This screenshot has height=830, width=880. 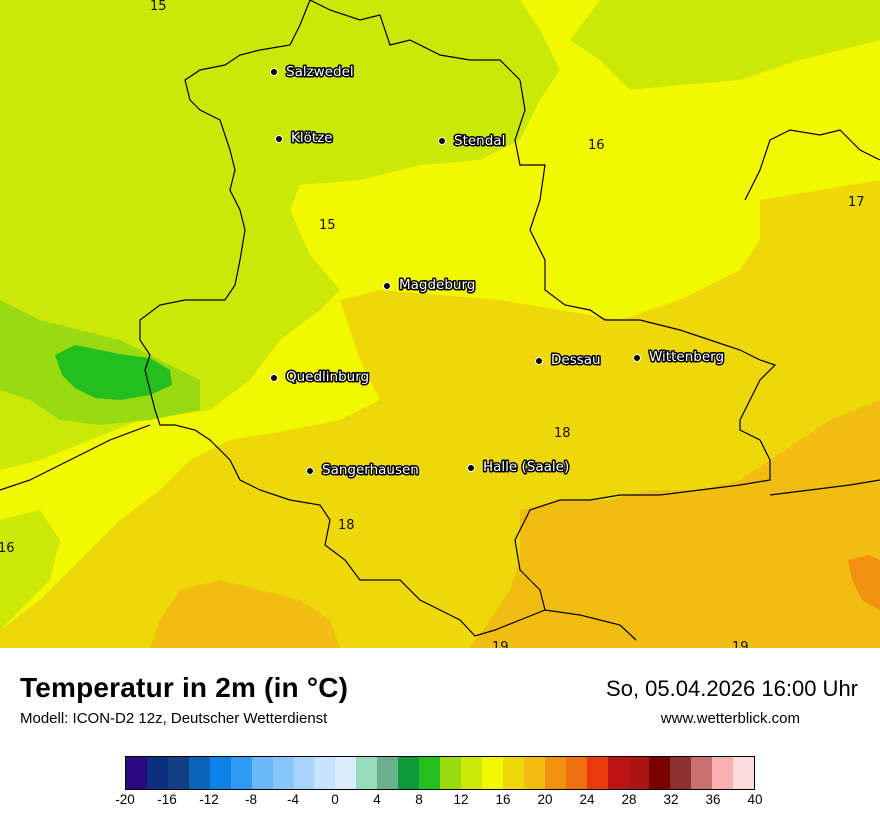 I want to click on scale-tick-label: -12, so click(x=209, y=799).